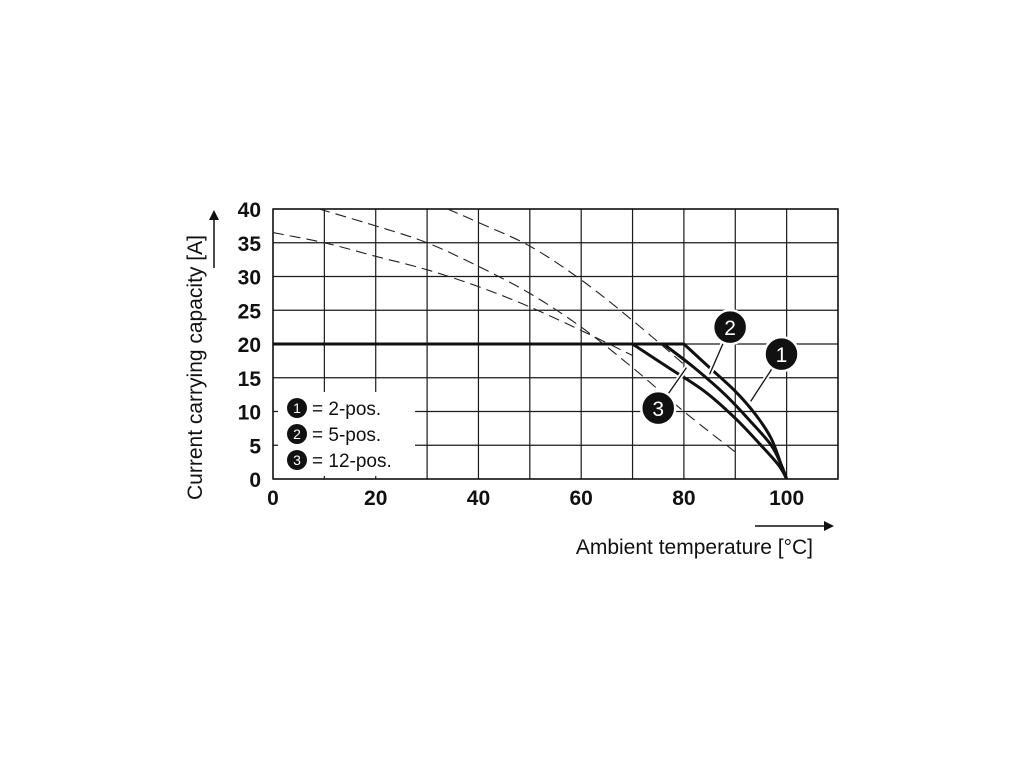 Image resolution: width=1020 pixels, height=765 pixels. What do you see at coordinates (719, 367) in the screenshot?
I see `curve-badges: 1 2 3` at bounding box center [719, 367].